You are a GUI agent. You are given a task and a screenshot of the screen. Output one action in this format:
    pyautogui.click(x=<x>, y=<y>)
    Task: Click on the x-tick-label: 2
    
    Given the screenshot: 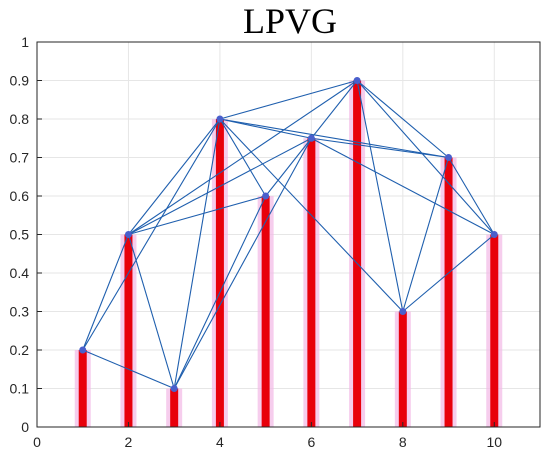 What is the action you would take?
    pyautogui.click(x=129, y=442)
    